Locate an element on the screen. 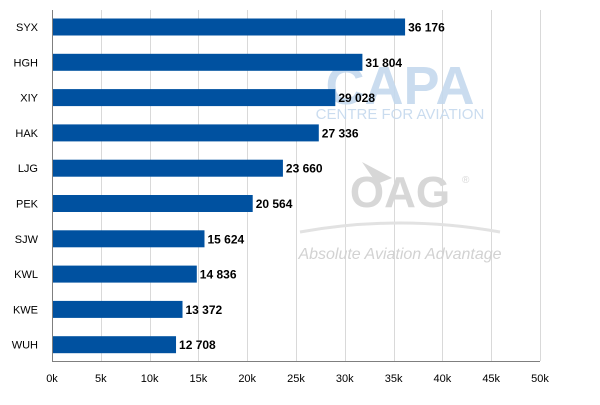 This screenshot has height=405, width=600. category-label-hgh: HGH is located at coordinates (26, 63).